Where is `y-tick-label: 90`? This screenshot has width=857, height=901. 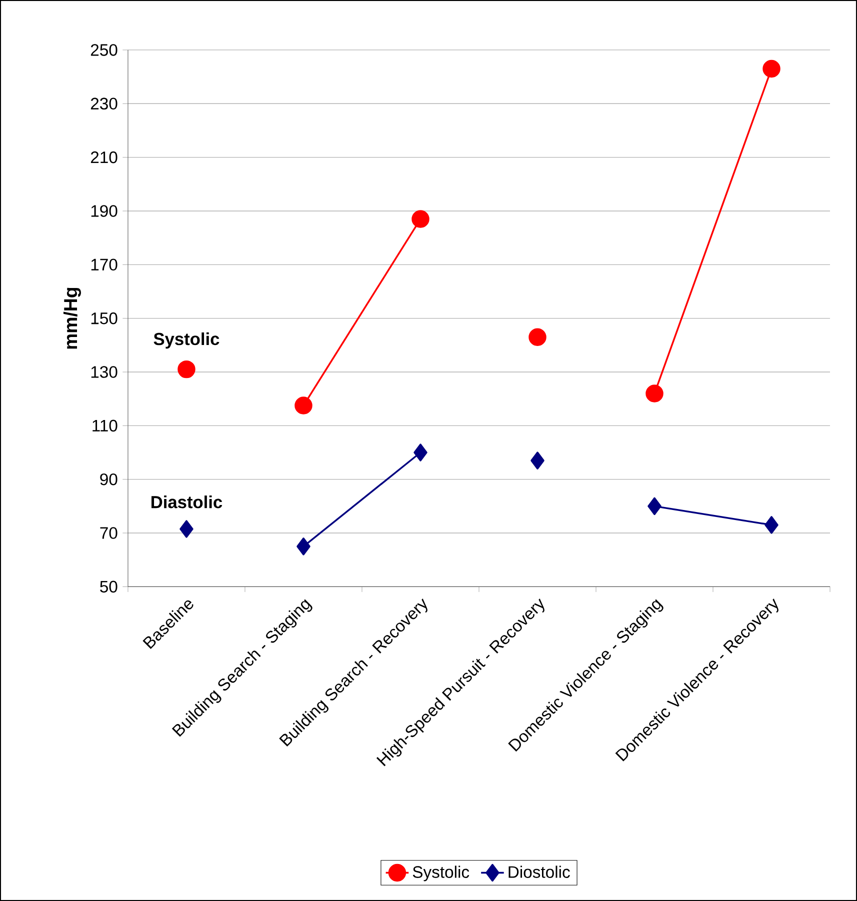 y-tick-label: 90 is located at coordinates (109, 479).